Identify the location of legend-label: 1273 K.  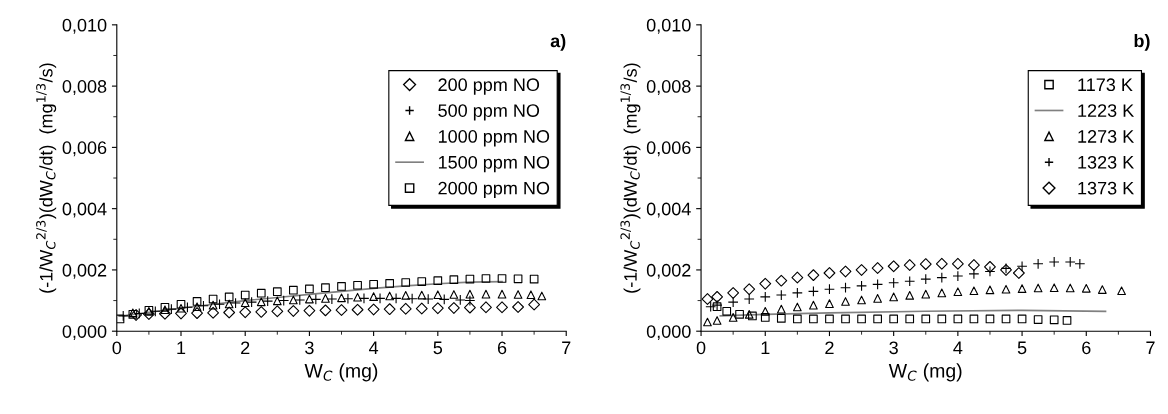
(1106, 136).